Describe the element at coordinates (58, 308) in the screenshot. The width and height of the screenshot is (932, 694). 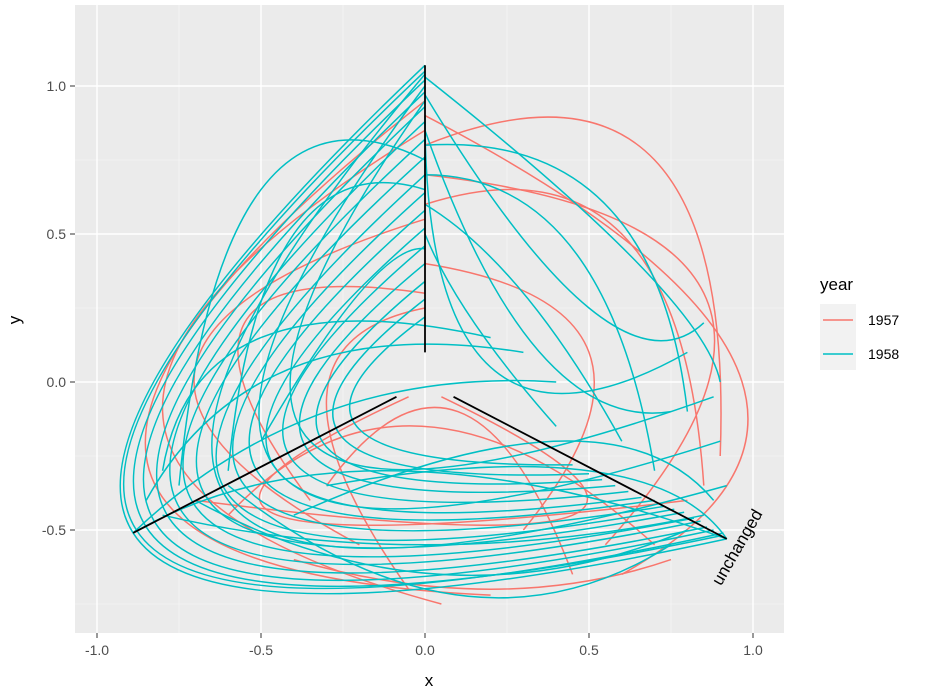
I see `y-ticks: -0.5 0.0 0.5 1.0` at that location.